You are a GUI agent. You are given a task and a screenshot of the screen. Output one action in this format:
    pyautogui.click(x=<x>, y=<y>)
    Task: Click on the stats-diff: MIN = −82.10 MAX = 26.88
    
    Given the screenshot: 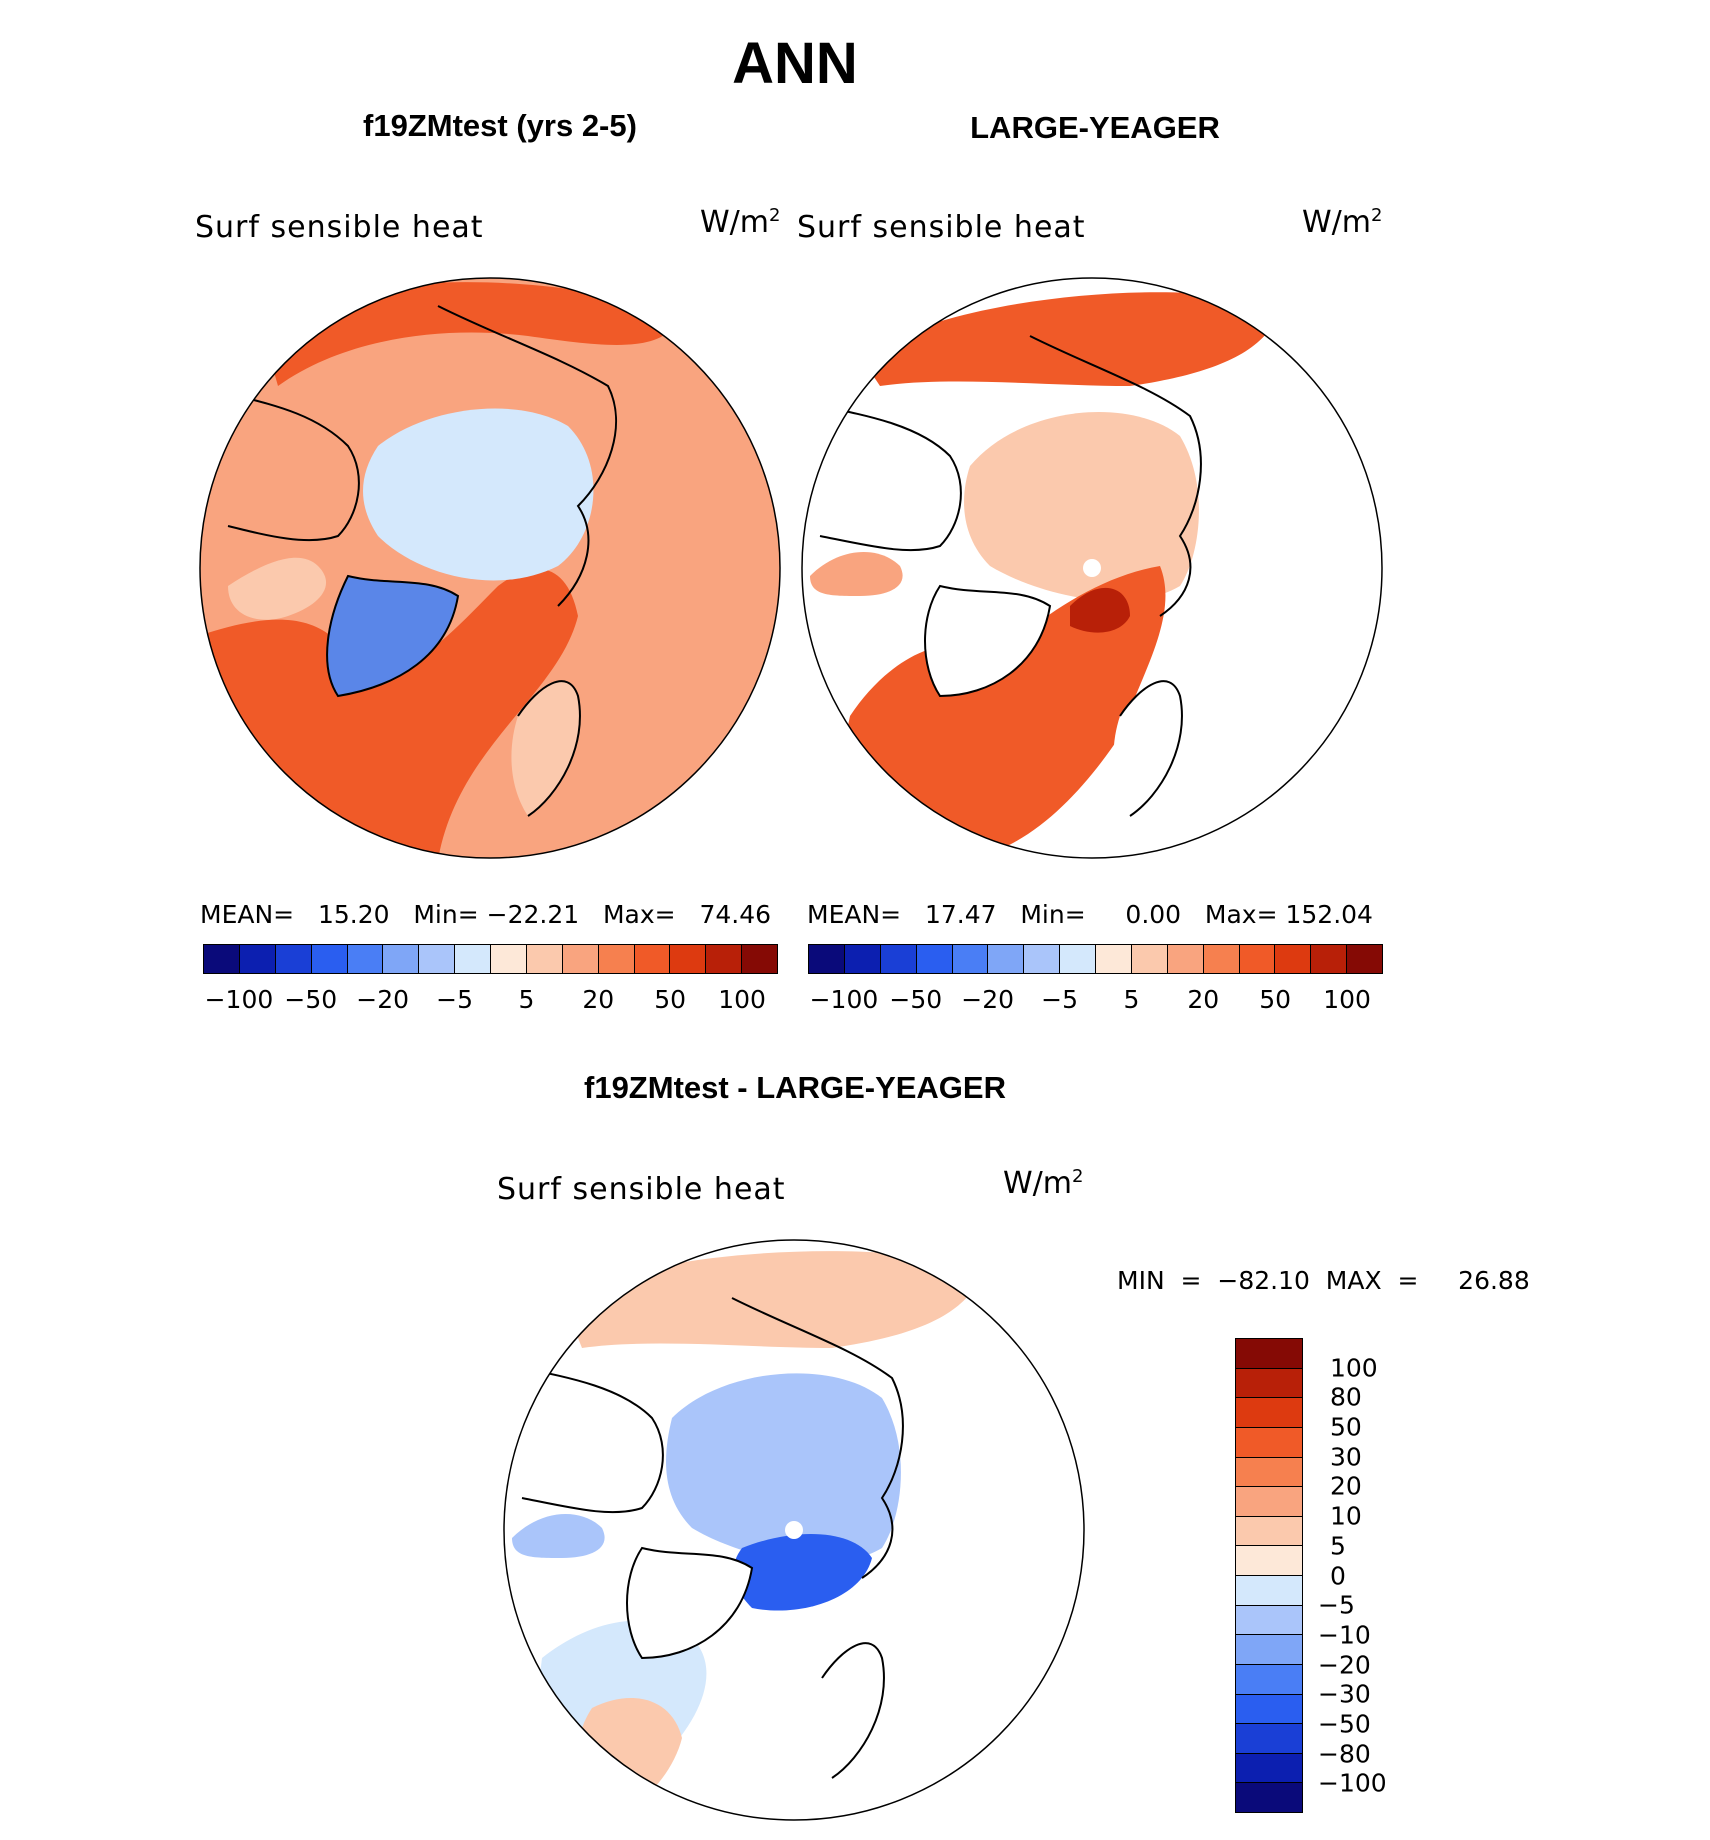 What is the action you would take?
    pyautogui.click(x=1323, y=1280)
    